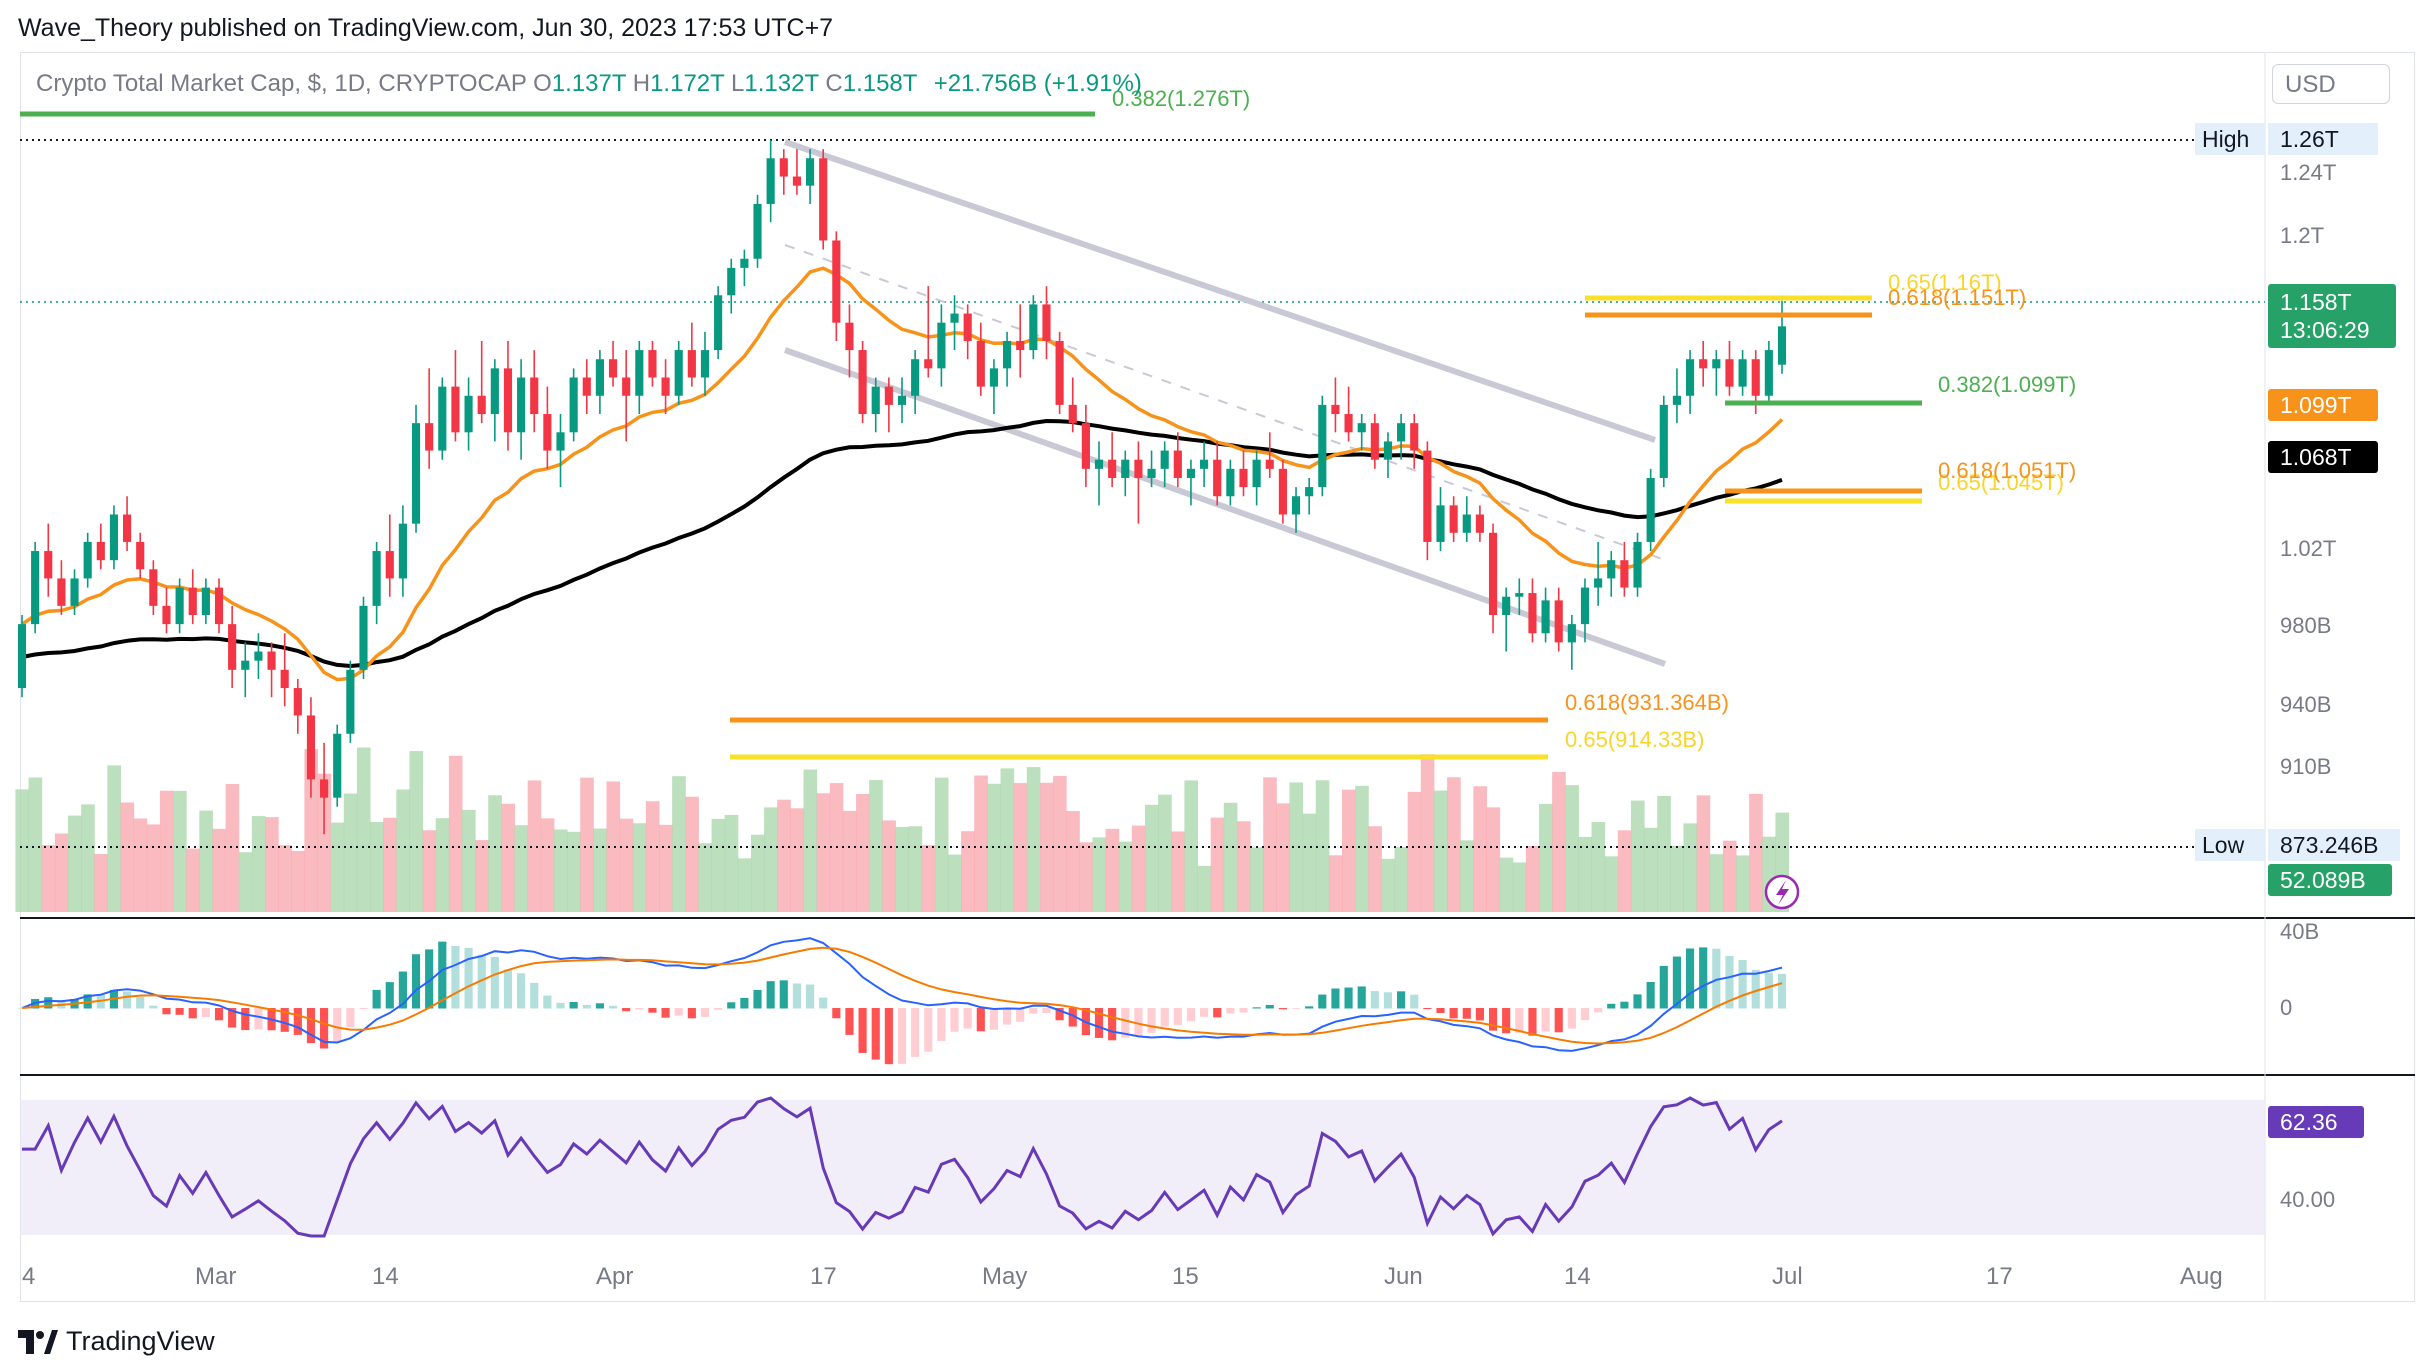  What do you see at coordinates (1185, 1276) in the screenshot?
I see `x-tick-15: 15` at bounding box center [1185, 1276].